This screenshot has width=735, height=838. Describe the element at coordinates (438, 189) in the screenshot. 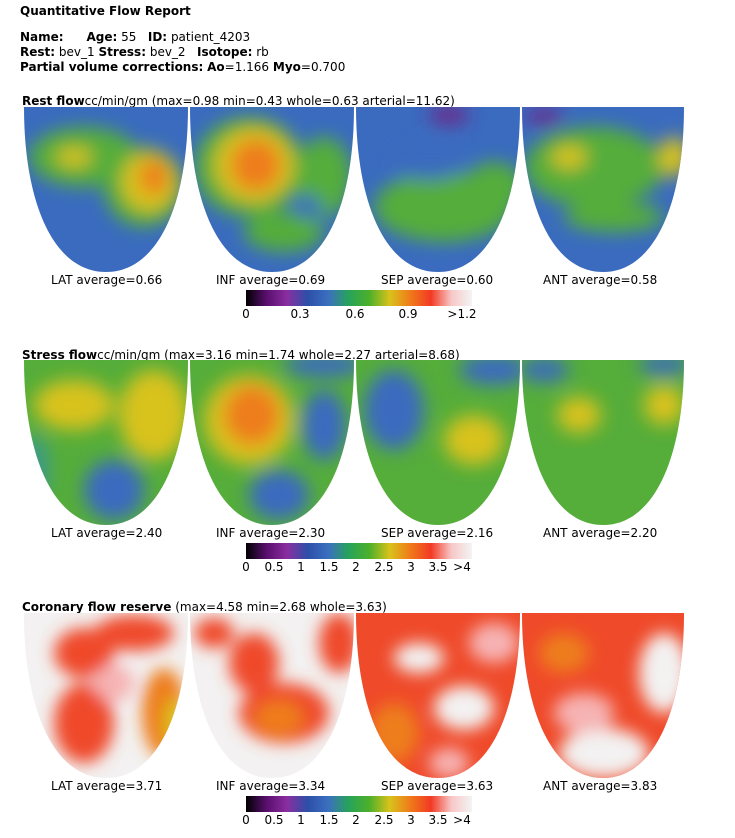

I see `rest-sep-map` at that location.